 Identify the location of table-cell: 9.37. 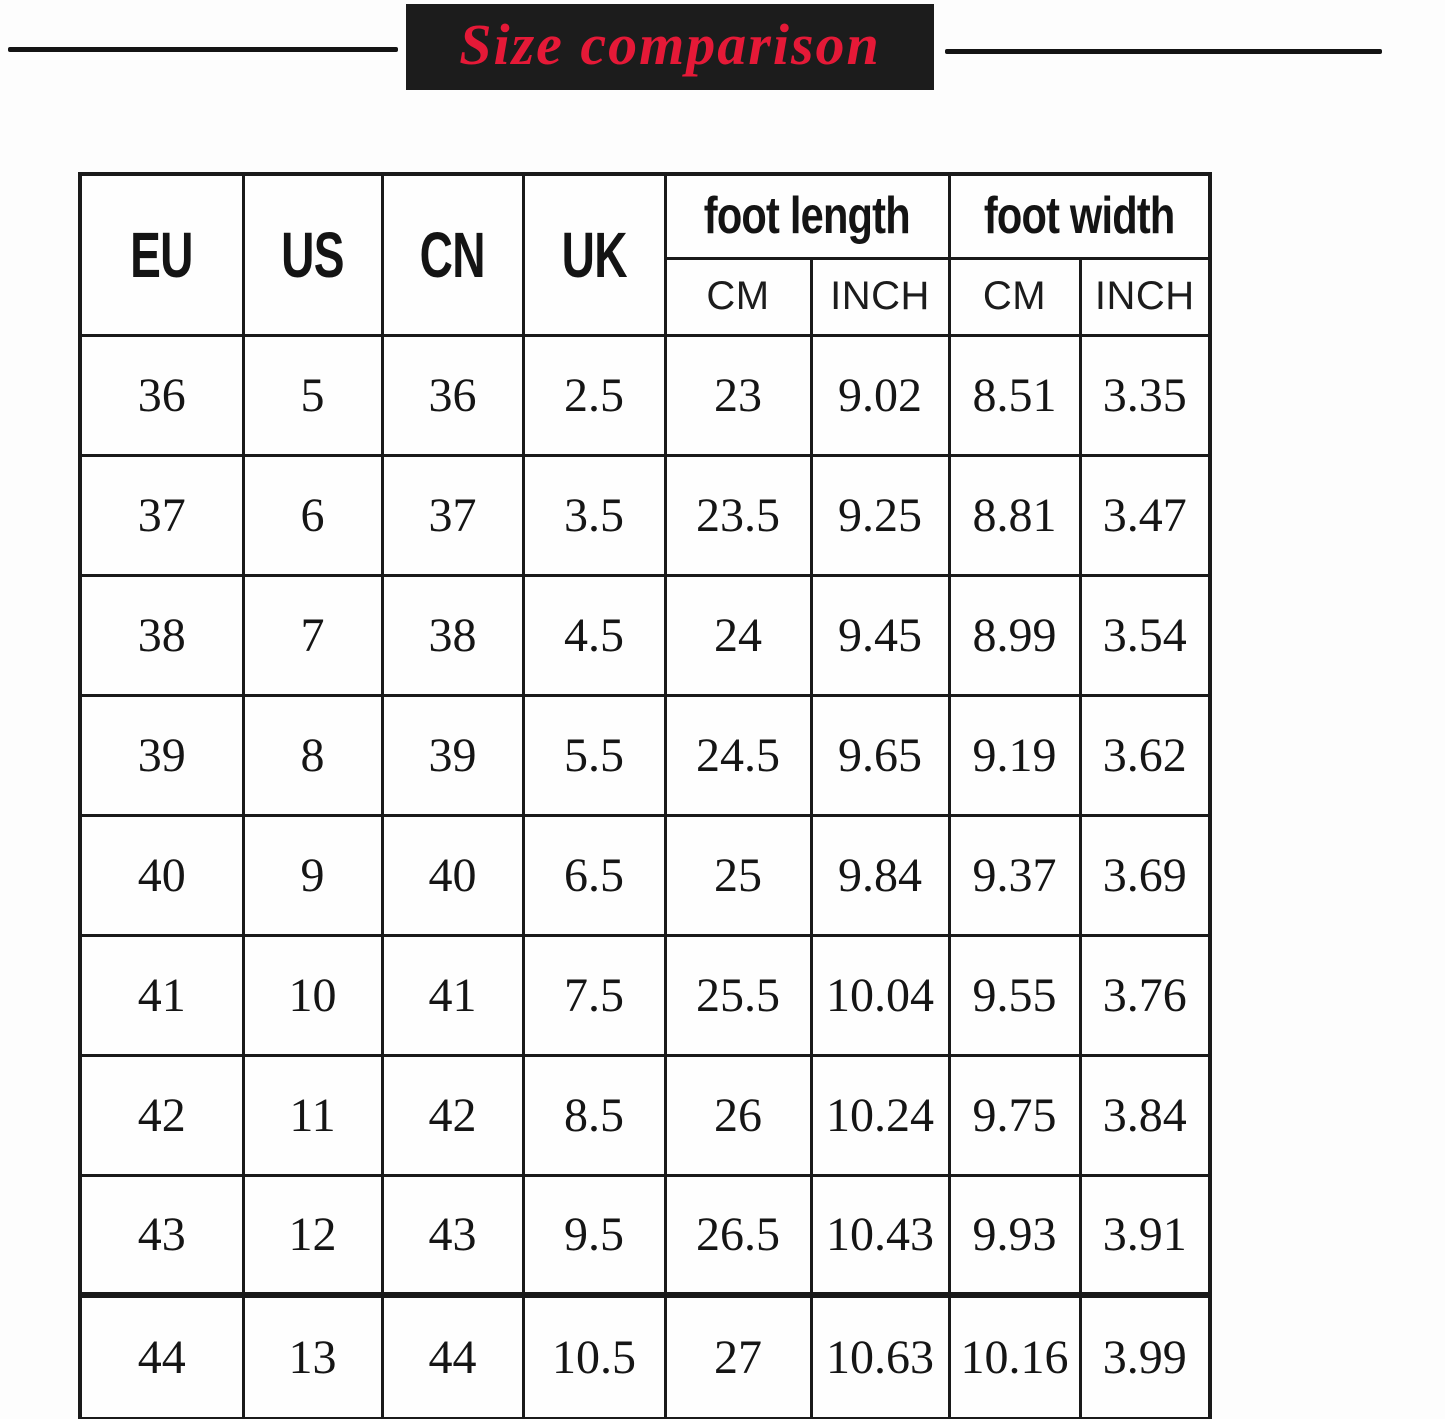
(1014, 875).